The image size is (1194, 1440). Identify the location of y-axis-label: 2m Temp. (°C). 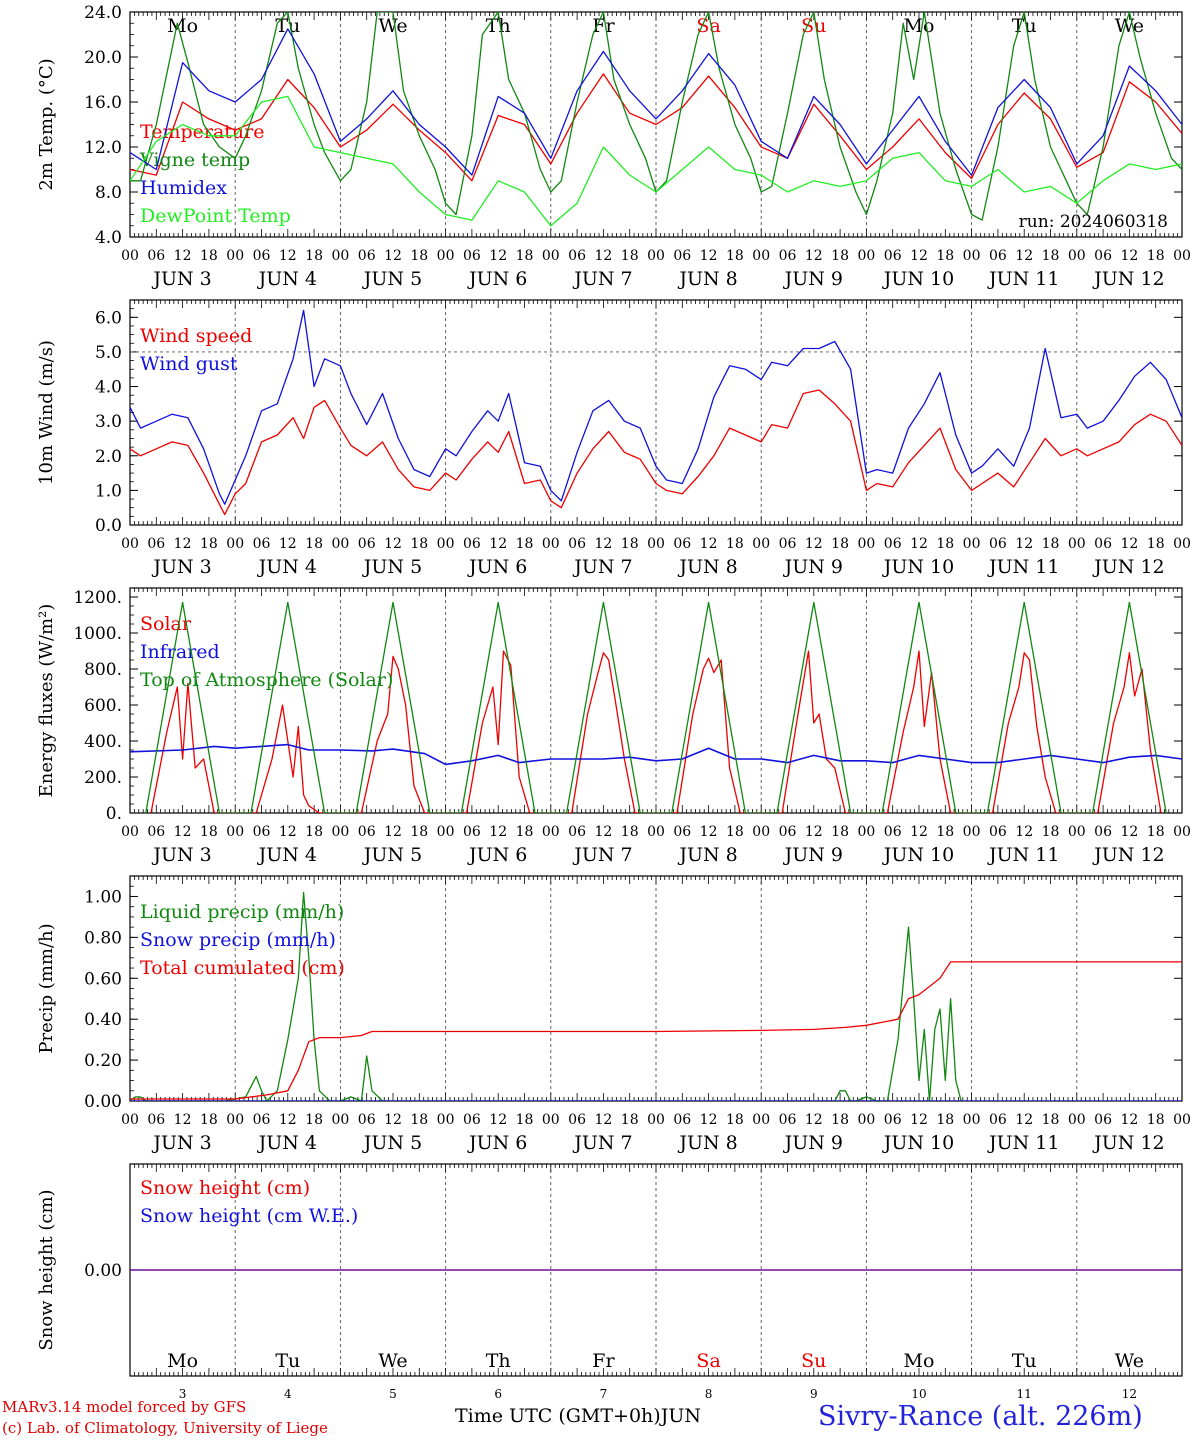
(46, 124).